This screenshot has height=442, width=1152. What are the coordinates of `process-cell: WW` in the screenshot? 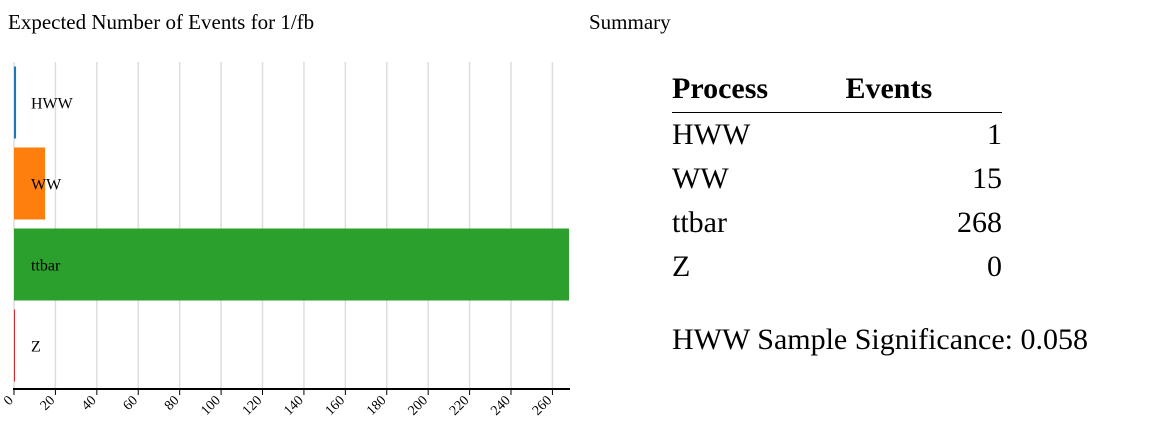 It's located at (700, 178).